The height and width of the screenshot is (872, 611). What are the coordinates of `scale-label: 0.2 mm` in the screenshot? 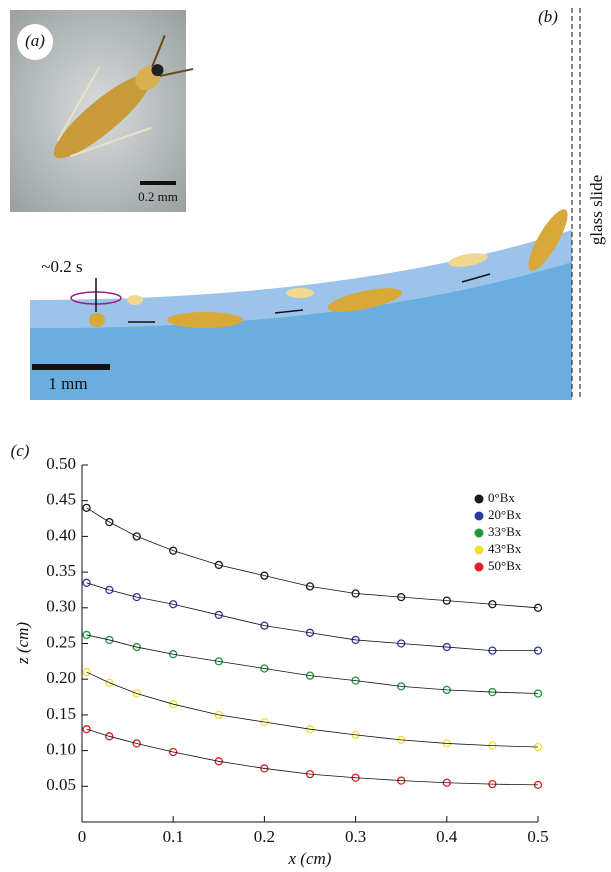 It's located at (158, 196).